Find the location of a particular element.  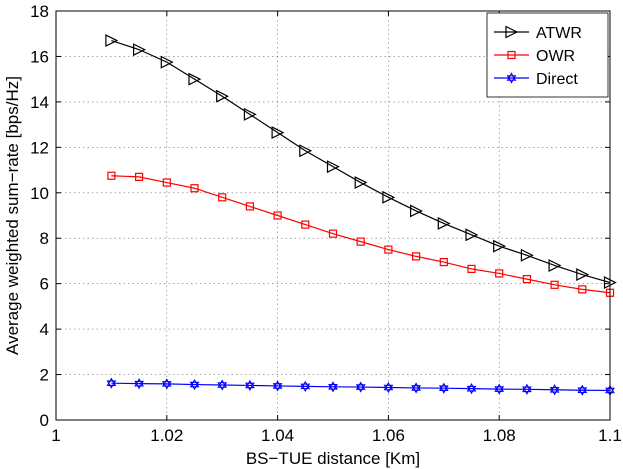

legend-item-direct: Direct is located at coordinates (536, 79).